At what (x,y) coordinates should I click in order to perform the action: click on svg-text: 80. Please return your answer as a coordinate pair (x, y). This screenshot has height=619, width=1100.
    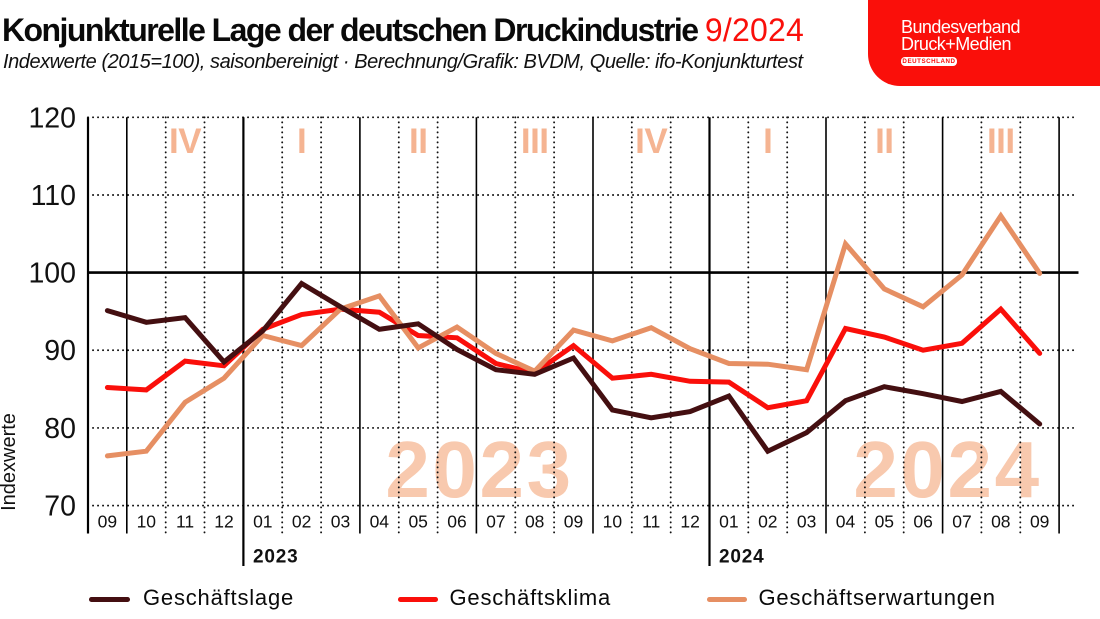
    Looking at the image, I should click on (60, 429).